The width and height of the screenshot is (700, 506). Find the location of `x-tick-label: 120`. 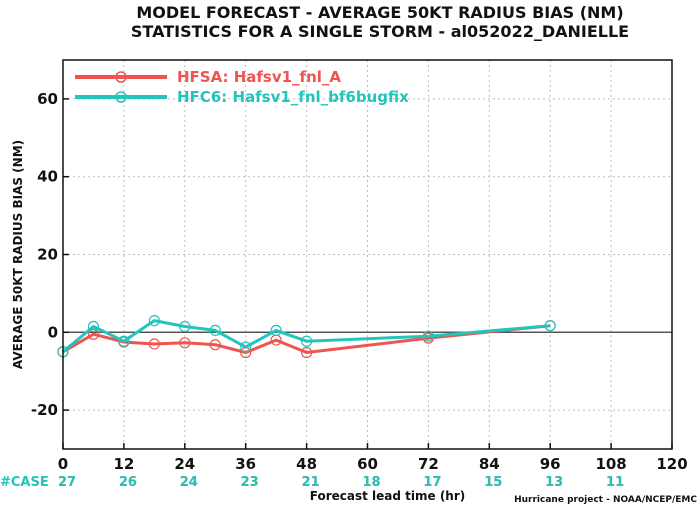

x-tick-label: 120 is located at coordinates (671, 464).